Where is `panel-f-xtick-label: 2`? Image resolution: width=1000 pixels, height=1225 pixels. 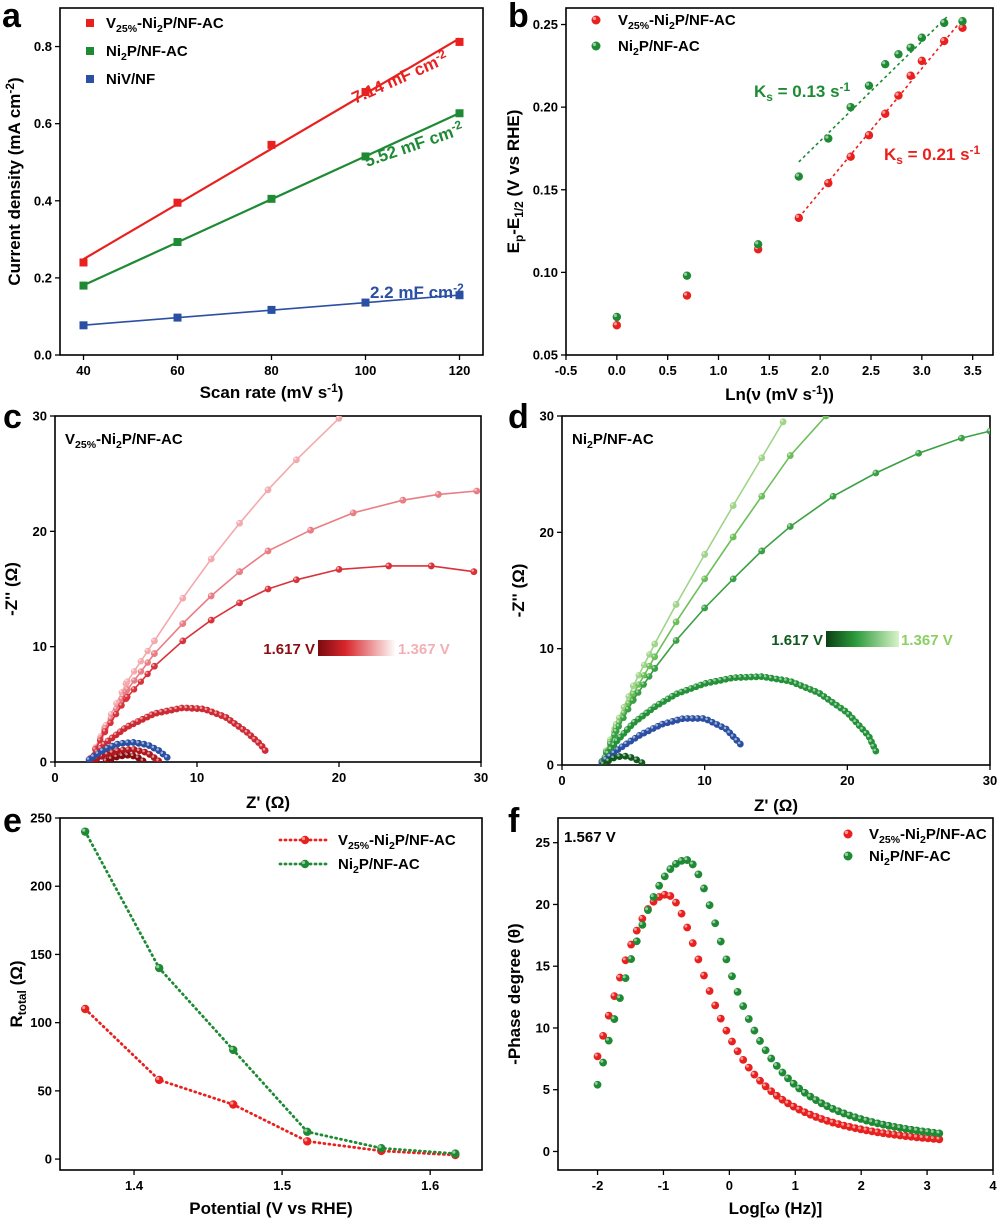 panel-f-xtick-label: 2 is located at coordinates (861, 1185).